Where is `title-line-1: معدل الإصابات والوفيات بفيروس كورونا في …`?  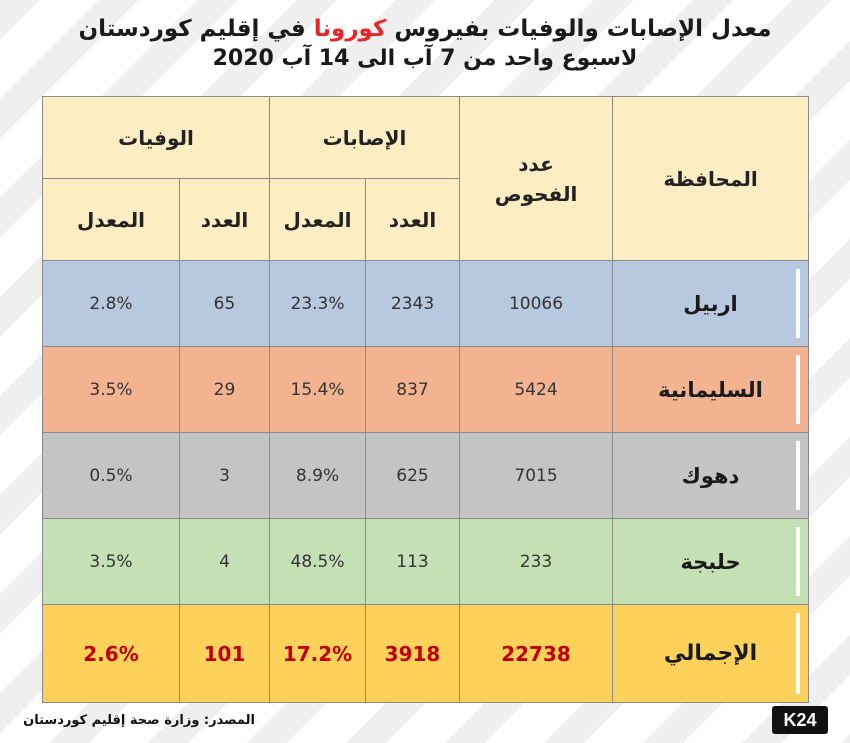 title-line-1: معدل الإصابات والوفيات بفيروس كورونا في … is located at coordinates (425, 29).